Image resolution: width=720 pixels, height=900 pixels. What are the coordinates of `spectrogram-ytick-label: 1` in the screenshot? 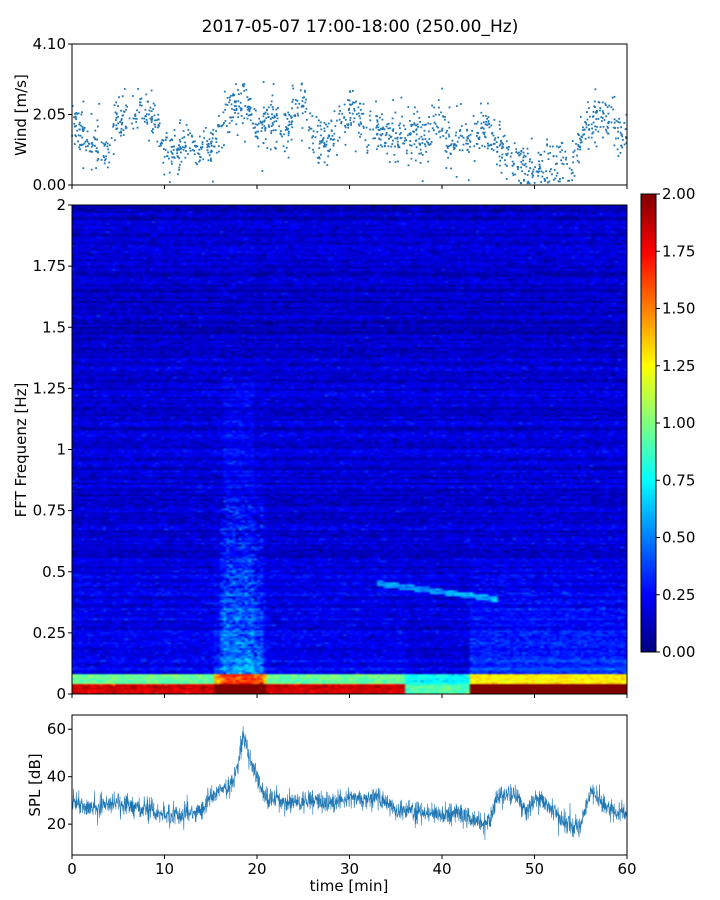 It's located at (61, 450).